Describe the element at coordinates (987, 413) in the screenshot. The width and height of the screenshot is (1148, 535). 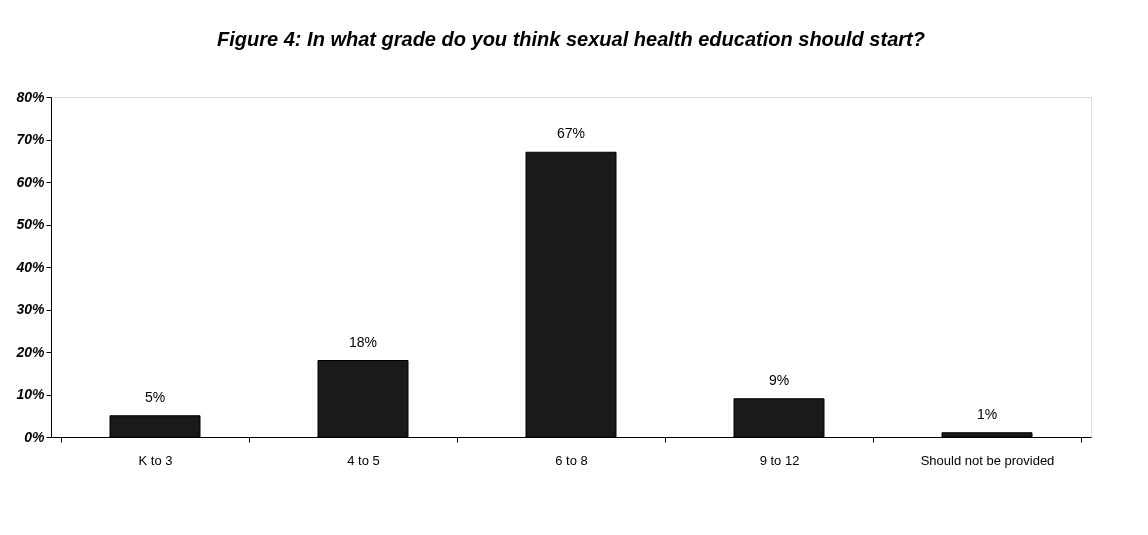
I see `data-label: 1%` at that location.